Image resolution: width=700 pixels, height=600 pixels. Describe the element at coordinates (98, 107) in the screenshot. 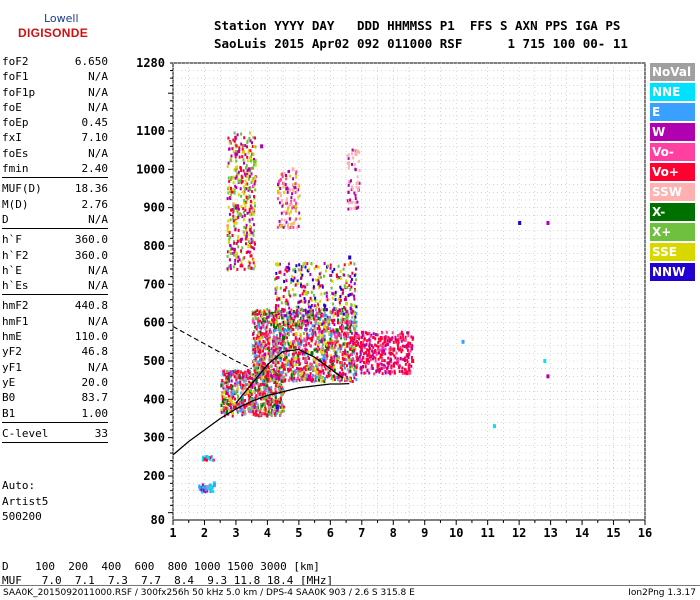

I see `param-value: N/A` at that location.